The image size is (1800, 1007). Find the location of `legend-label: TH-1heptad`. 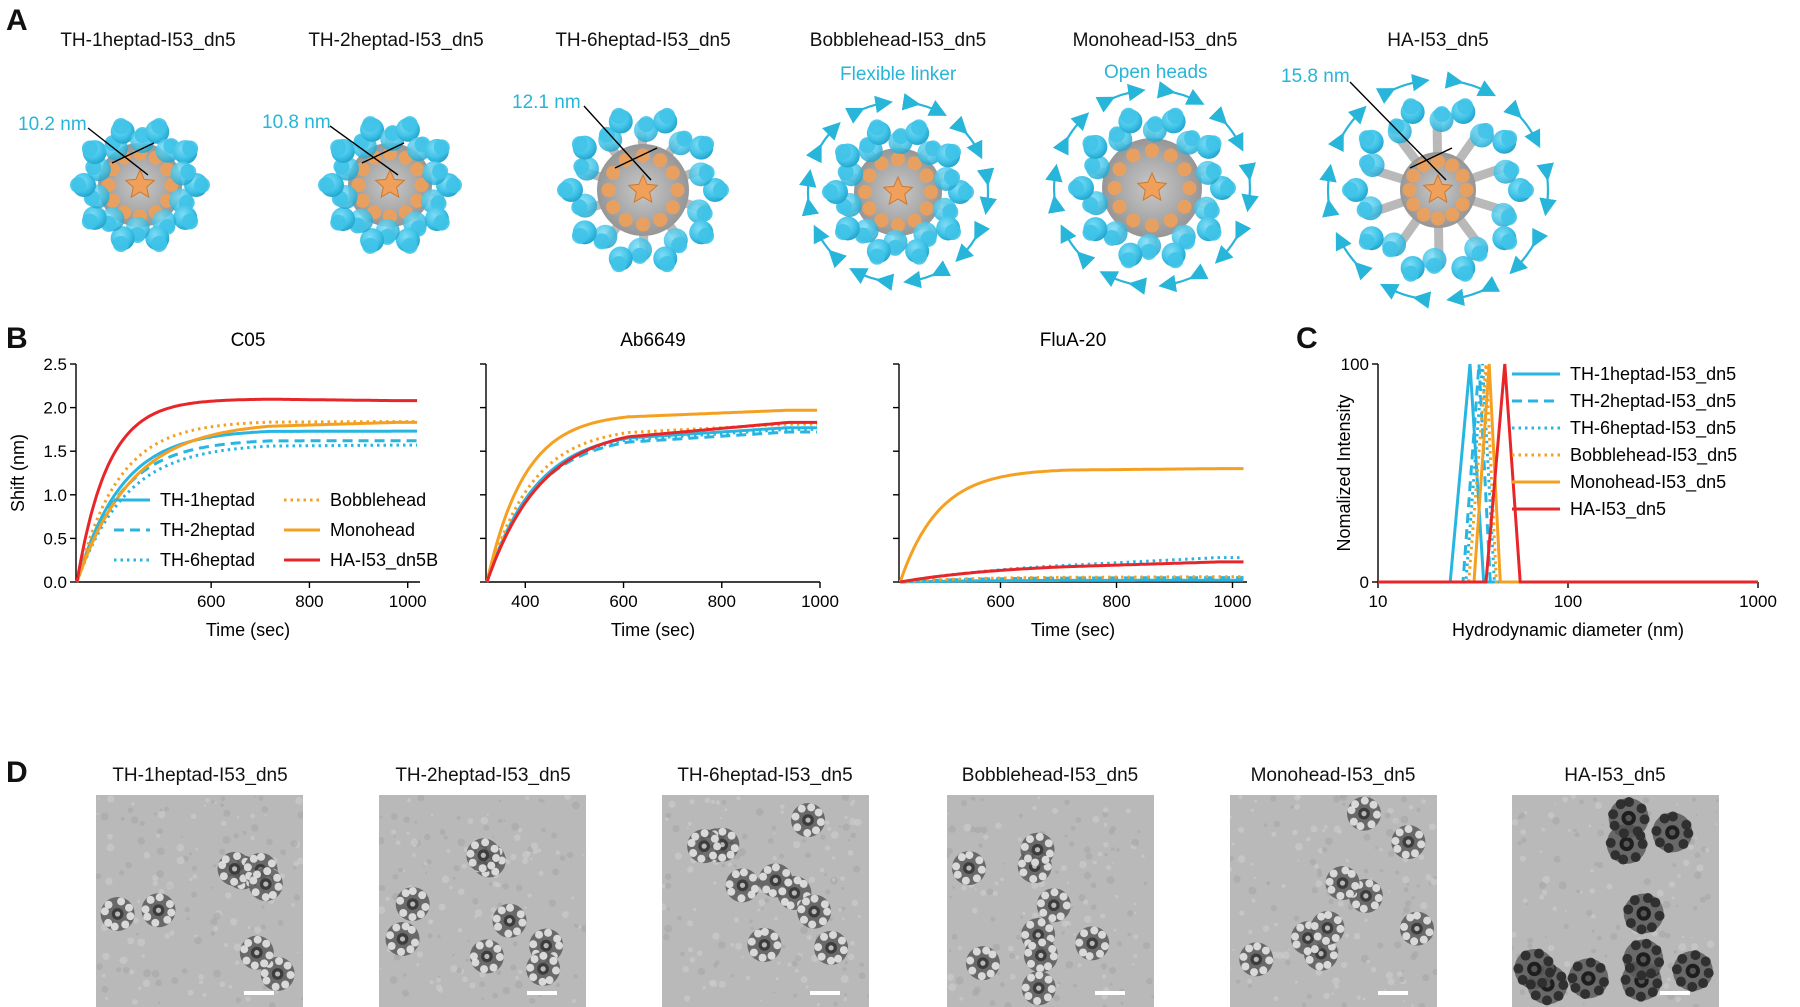

legend-label: TH-1heptad is located at coordinates (207, 500).